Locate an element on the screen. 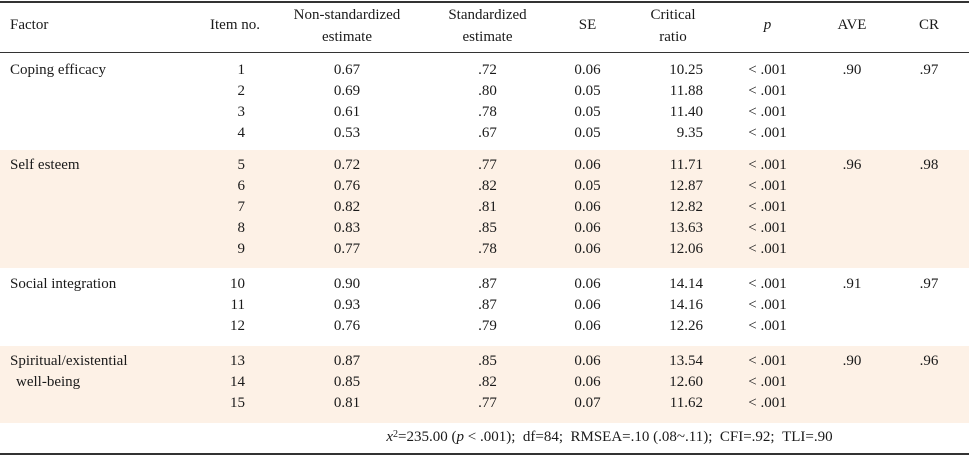 This screenshot has height=456, width=969. header-critical-2: ratio is located at coordinates (673, 37).